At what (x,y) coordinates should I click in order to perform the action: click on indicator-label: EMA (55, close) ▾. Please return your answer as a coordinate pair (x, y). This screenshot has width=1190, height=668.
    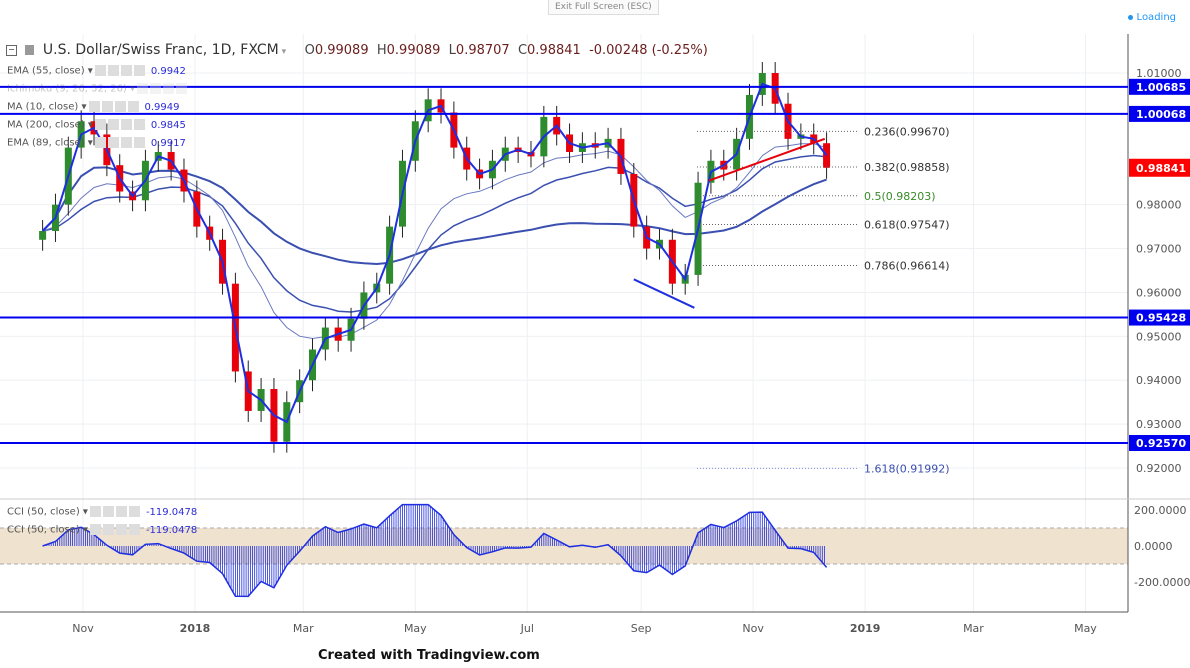
    Looking at the image, I should click on (50, 71).